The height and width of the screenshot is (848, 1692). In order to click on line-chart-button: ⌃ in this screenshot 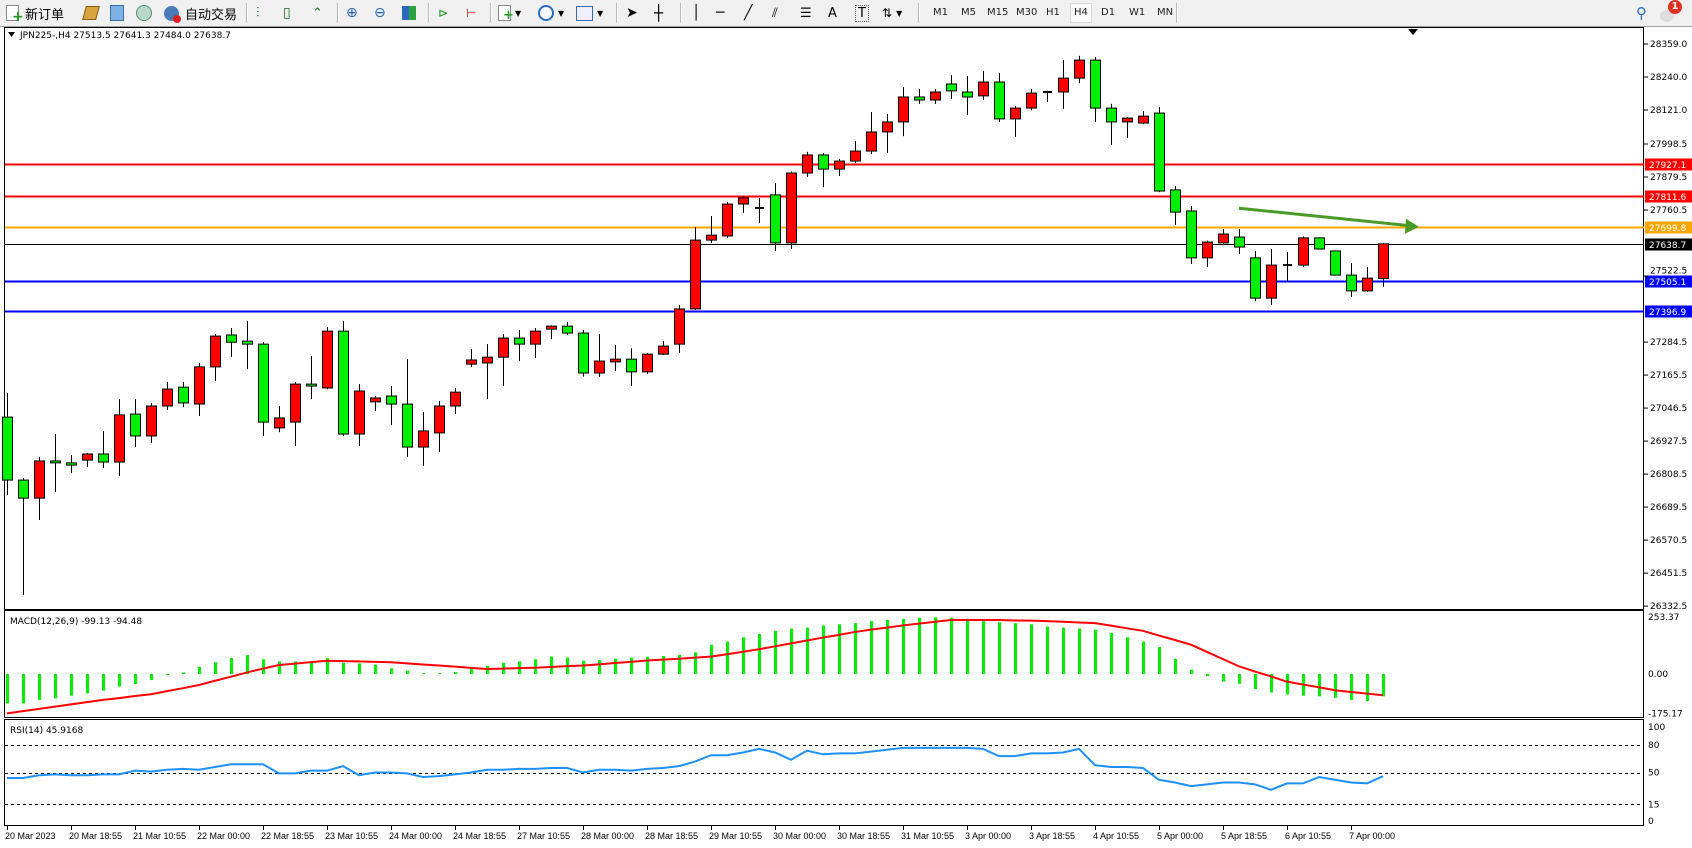, I will do `click(317, 13)`.